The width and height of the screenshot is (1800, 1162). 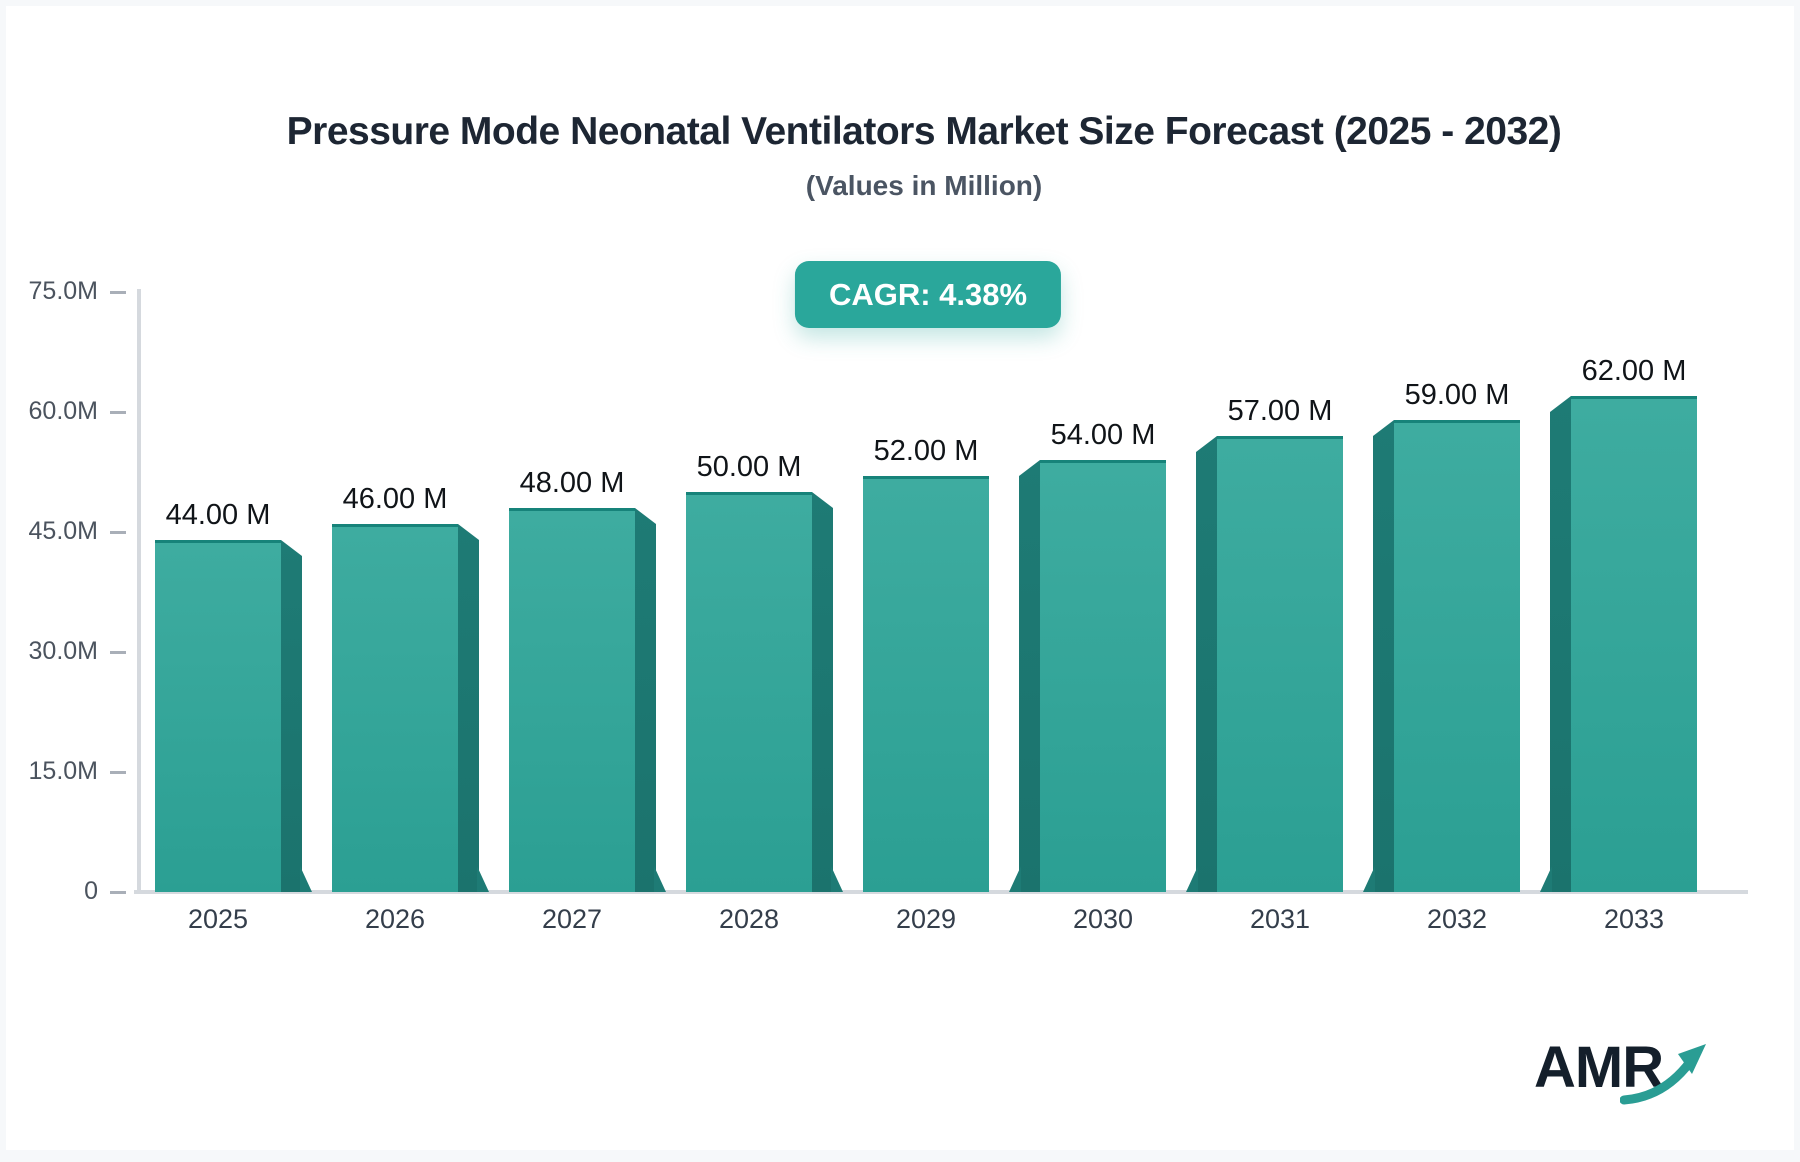 What do you see at coordinates (926, 451) in the screenshot?
I see `bar-value-label: 52.00 M` at bounding box center [926, 451].